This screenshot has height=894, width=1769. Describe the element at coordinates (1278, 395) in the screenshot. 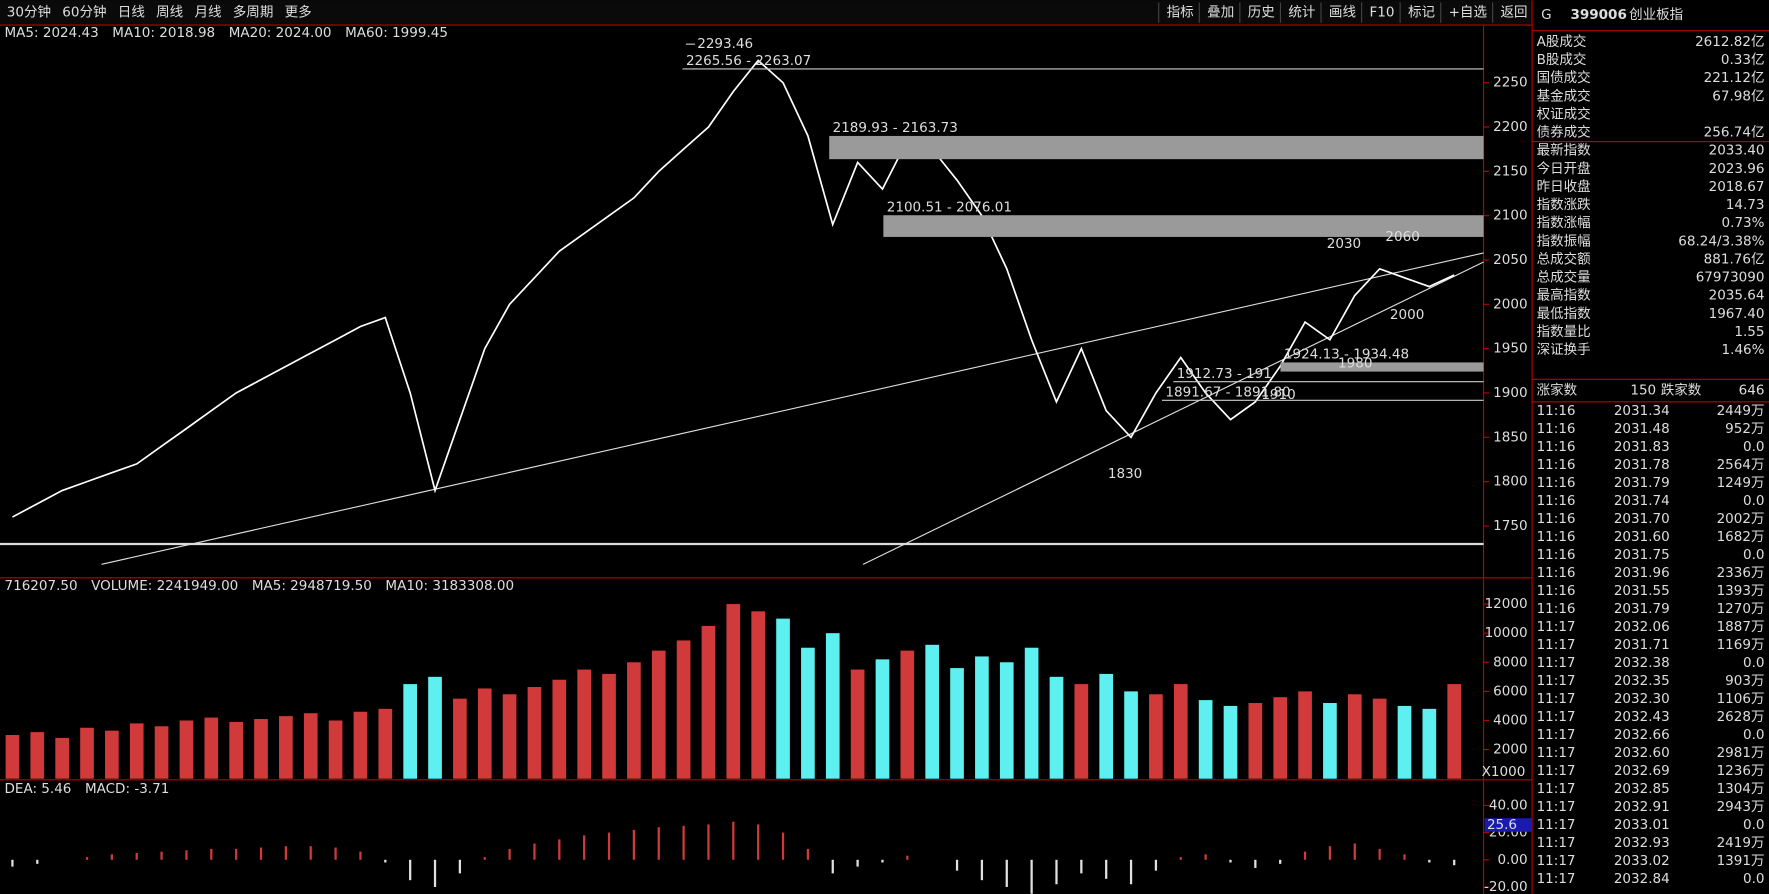

I see `annotation: 1910` at that location.